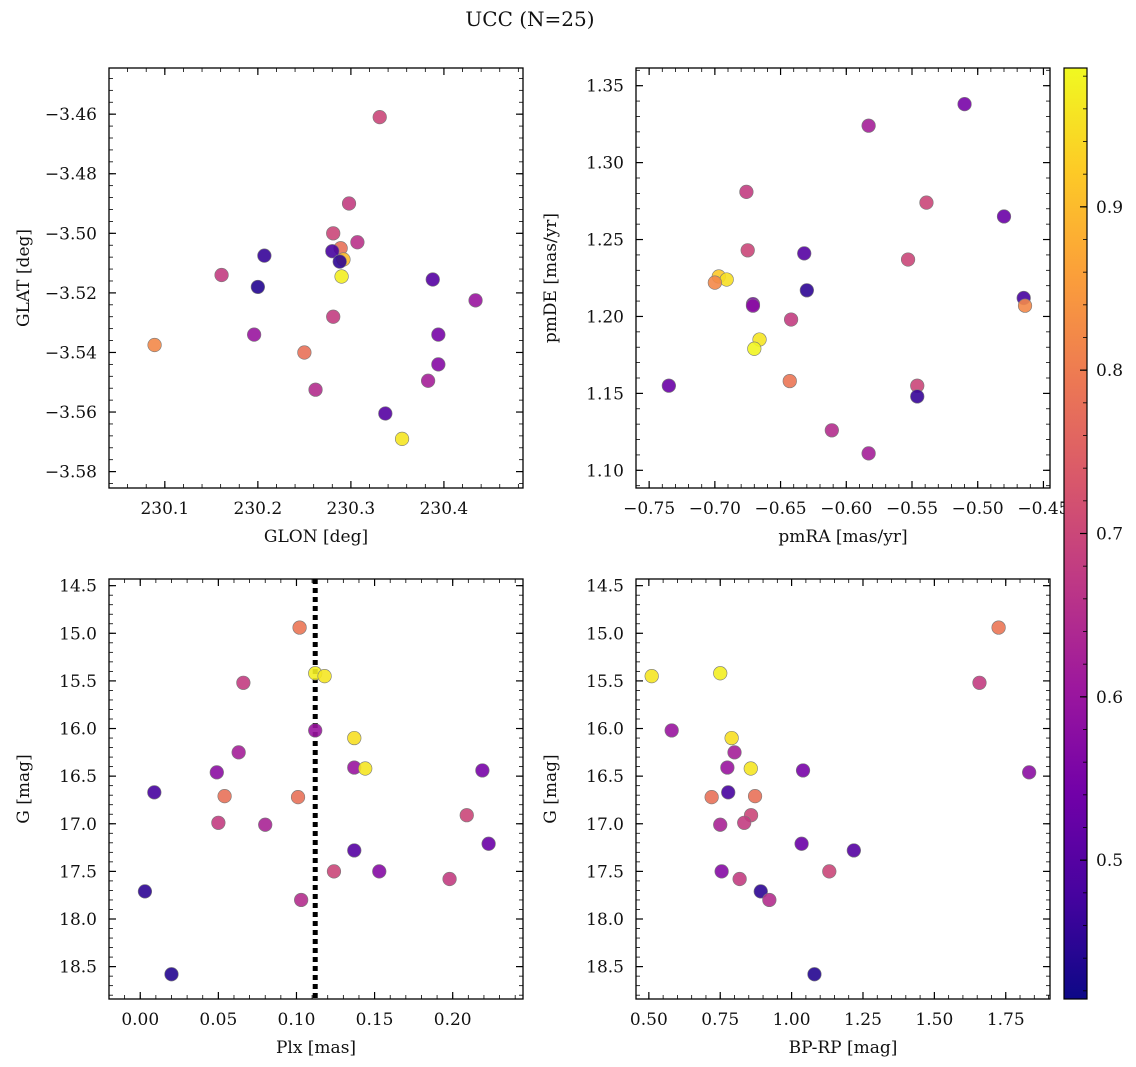 This screenshot has height=1067, width=1136. What do you see at coordinates (605, 777) in the screenshot?
I see `y-tick-label: 16.5` at bounding box center [605, 777].